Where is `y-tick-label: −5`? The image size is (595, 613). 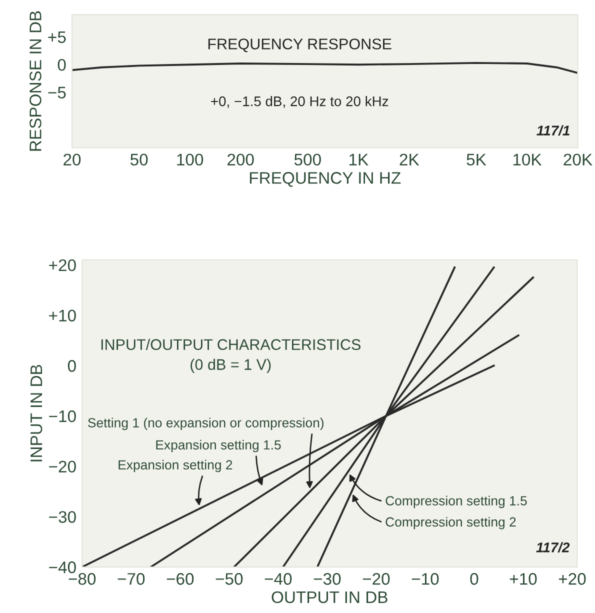 y-tick-label: −5 is located at coordinates (57, 92).